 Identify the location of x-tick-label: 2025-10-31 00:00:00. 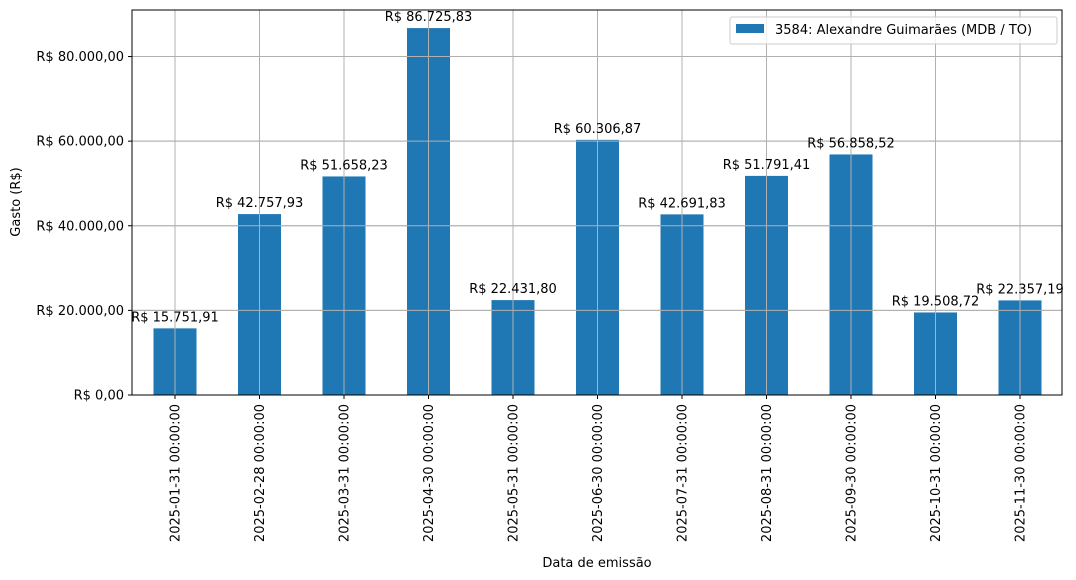
(936, 473).